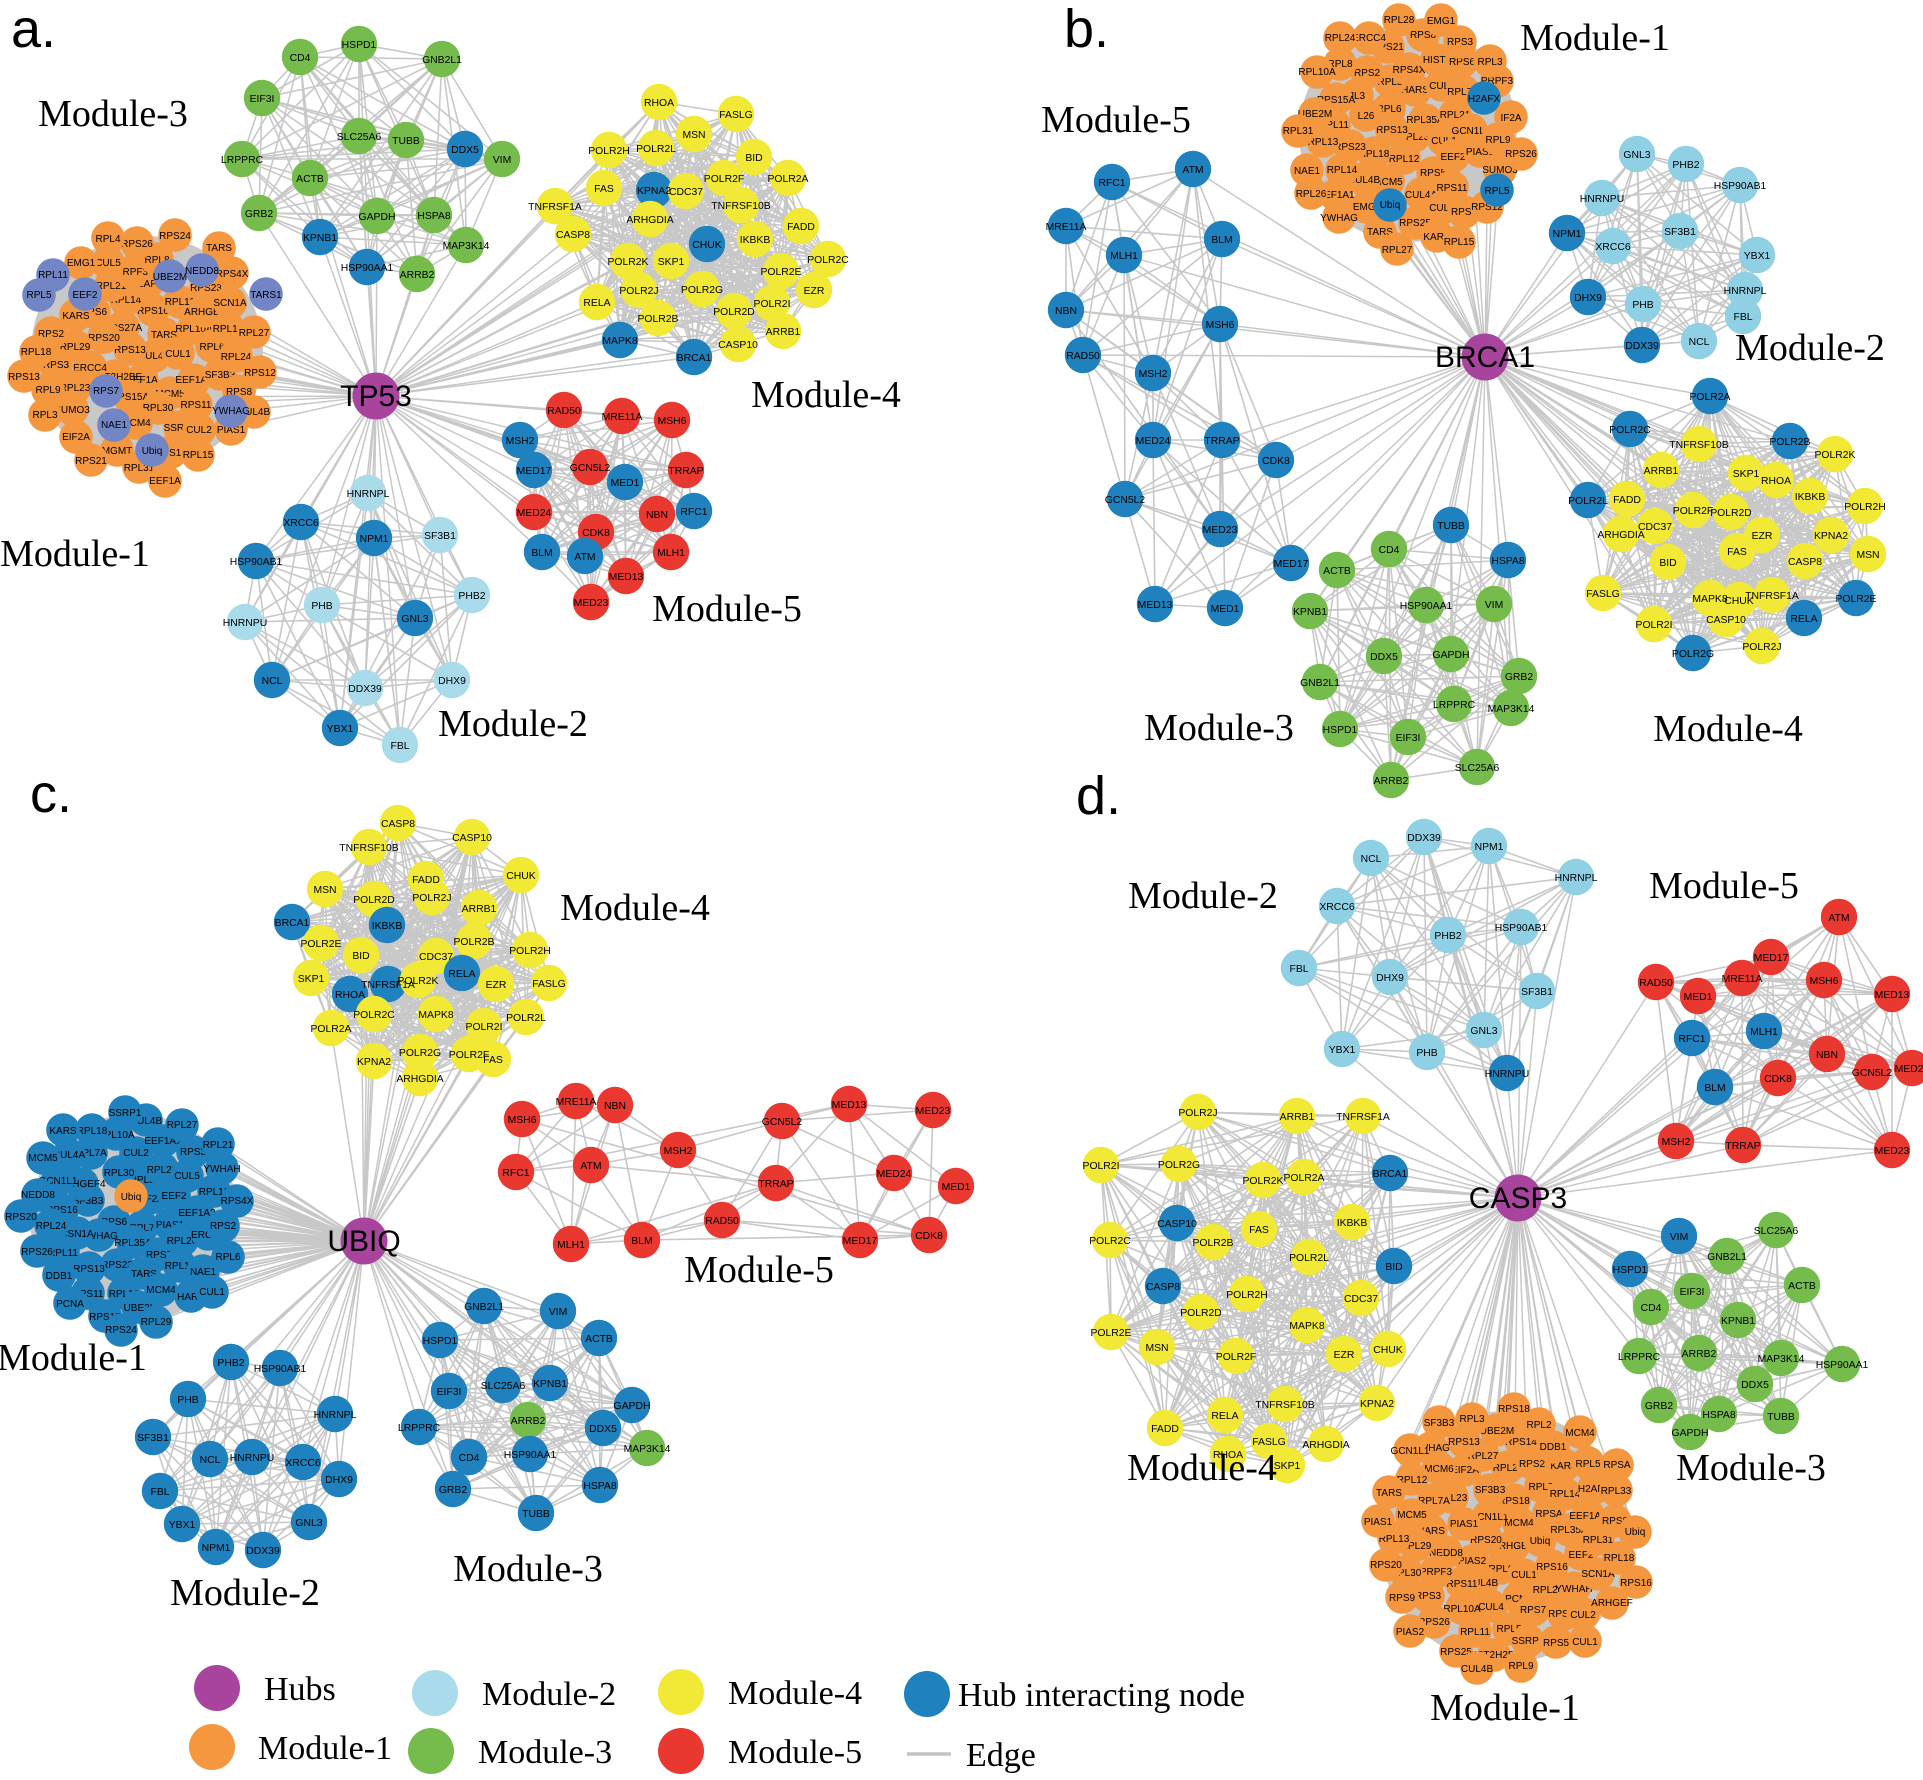 The image size is (1923, 1780). Describe the element at coordinates (1556, 1643) in the screenshot. I see `svg-text: RPS5` at that location.